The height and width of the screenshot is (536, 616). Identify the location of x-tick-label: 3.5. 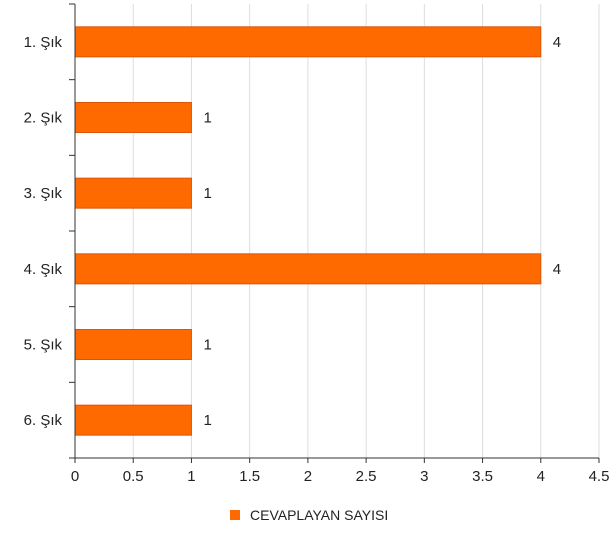
(482, 476).